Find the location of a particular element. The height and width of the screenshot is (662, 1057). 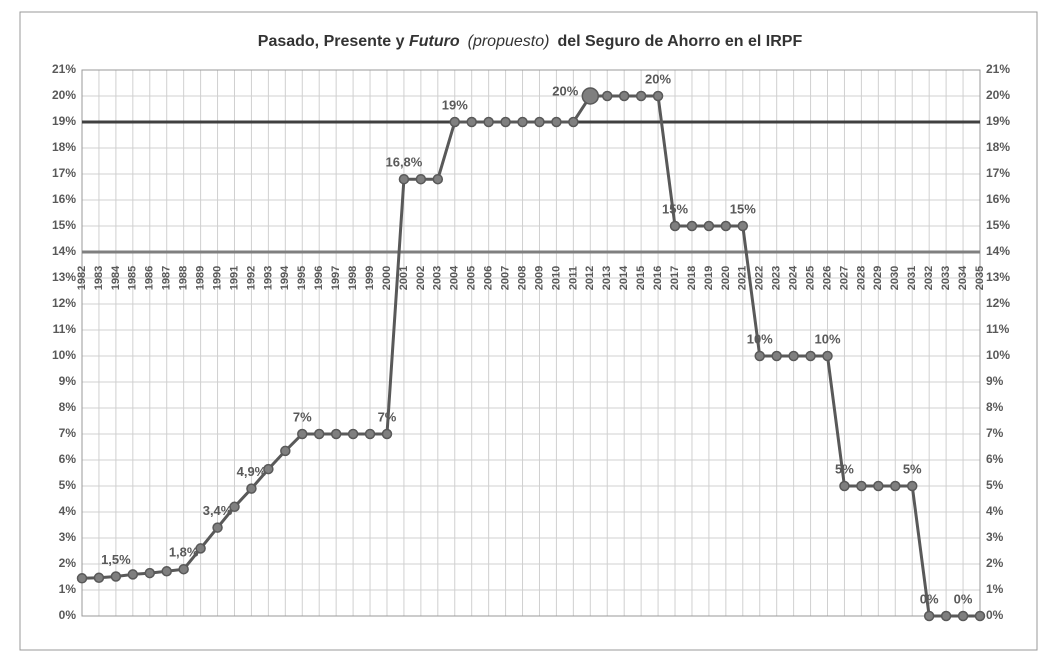

data-label: 0% is located at coordinates (963, 598).